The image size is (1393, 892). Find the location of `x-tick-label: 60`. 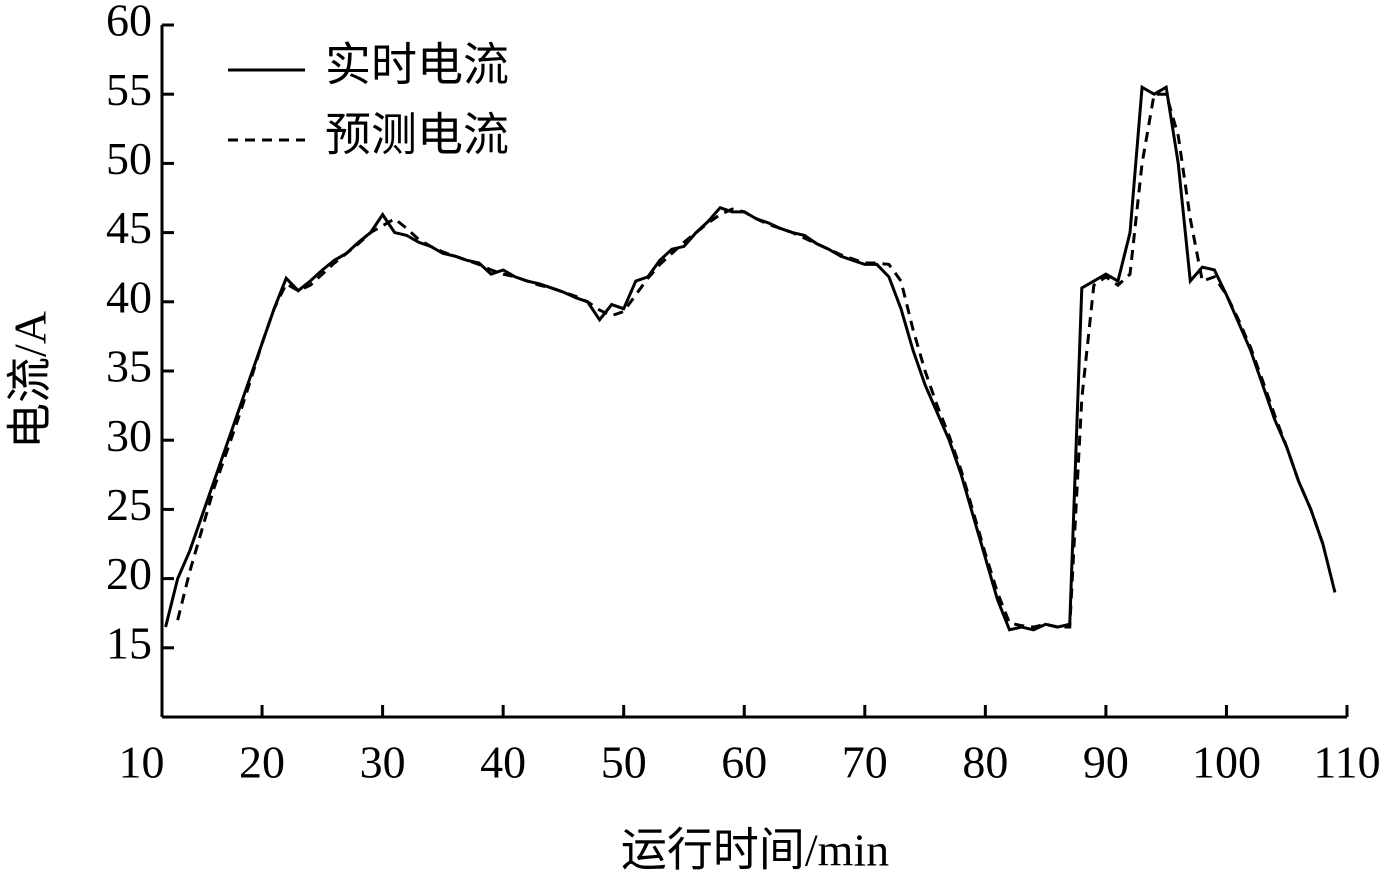

x-tick-label: 60 is located at coordinates (744, 762).